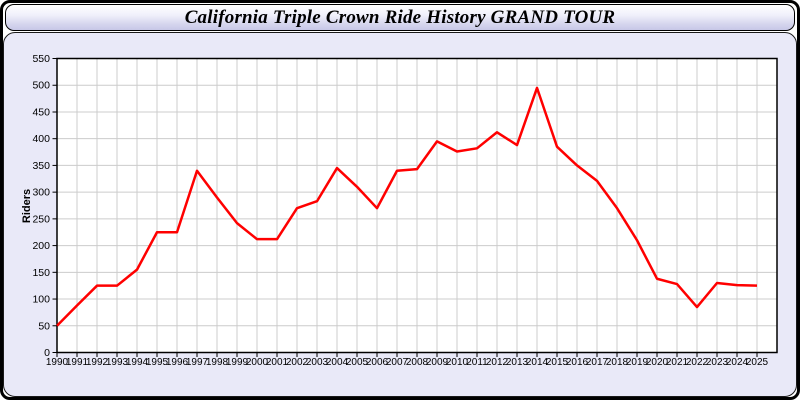 Image resolution: width=800 pixels, height=400 pixels. What do you see at coordinates (97, 362) in the screenshot?
I see `x-tick-label: 1992` at bounding box center [97, 362].